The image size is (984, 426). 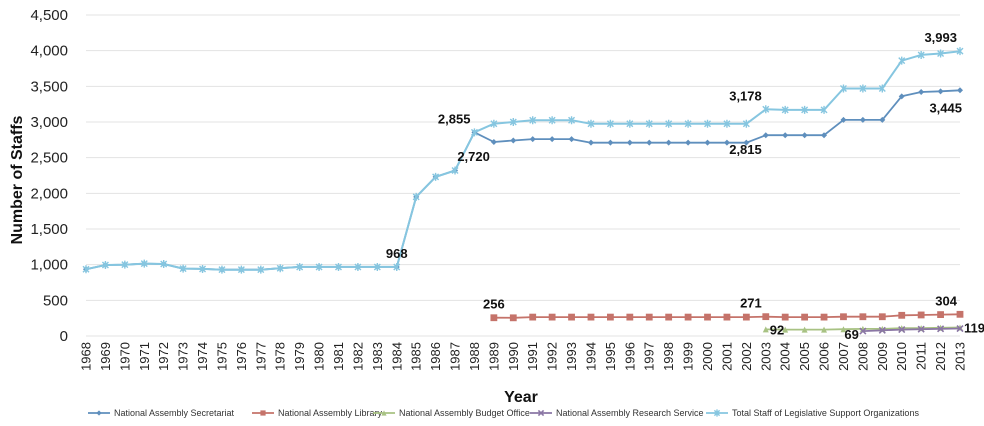 What do you see at coordinates (49, 193) in the screenshot?
I see `y-tick-label: 2,000` at bounding box center [49, 193].